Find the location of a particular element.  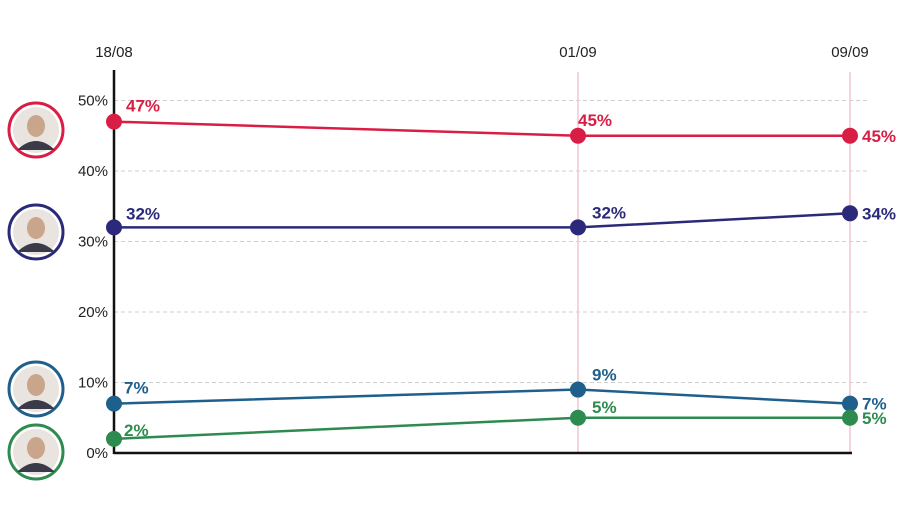

y-tick-label: 0% is located at coordinates (97, 453).